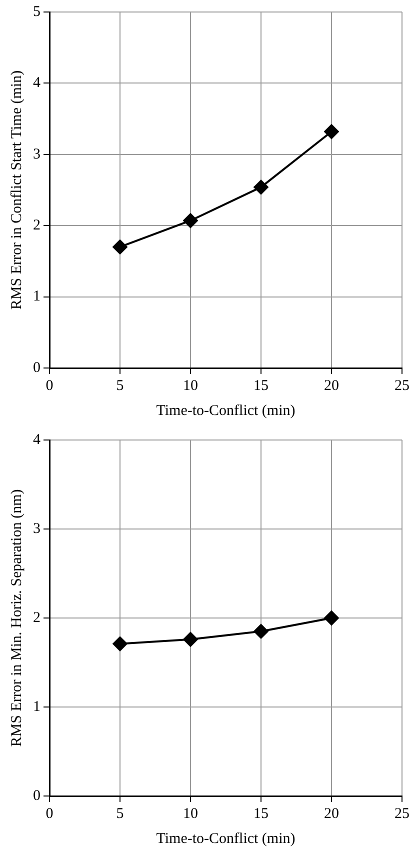 This screenshot has width=416, height=856. Describe the element at coordinates (16, 618) in the screenshot. I see `y-axis-title: RMS Error in Min. Horiz. Separation (nm)` at that location.